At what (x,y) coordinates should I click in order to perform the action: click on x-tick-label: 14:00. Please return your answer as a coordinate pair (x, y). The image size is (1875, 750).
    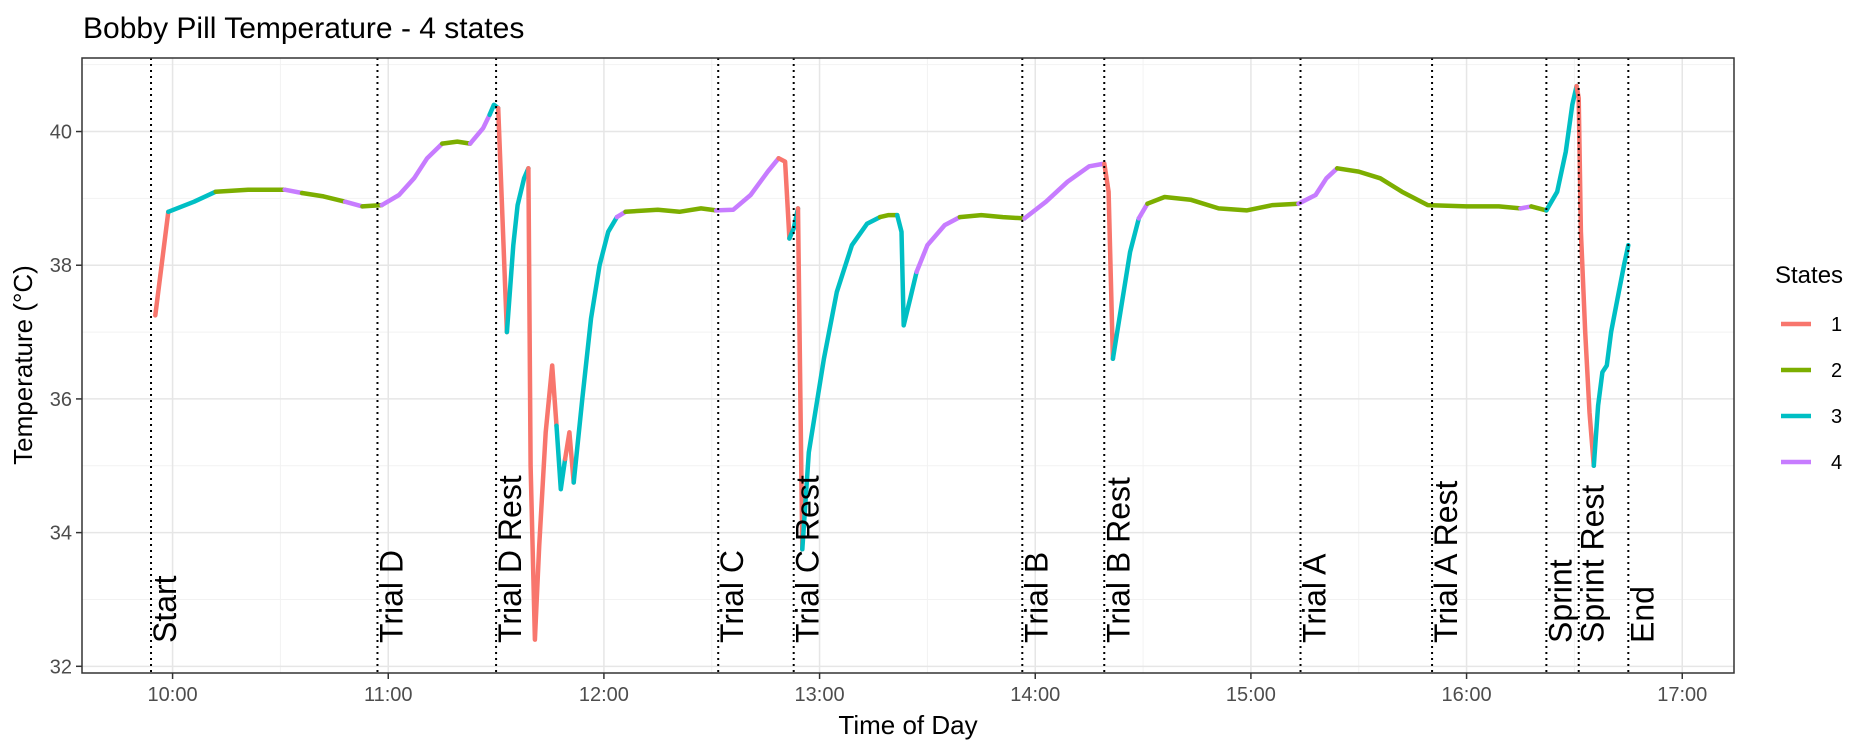
    Looking at the image, I should click on (1035, 695).